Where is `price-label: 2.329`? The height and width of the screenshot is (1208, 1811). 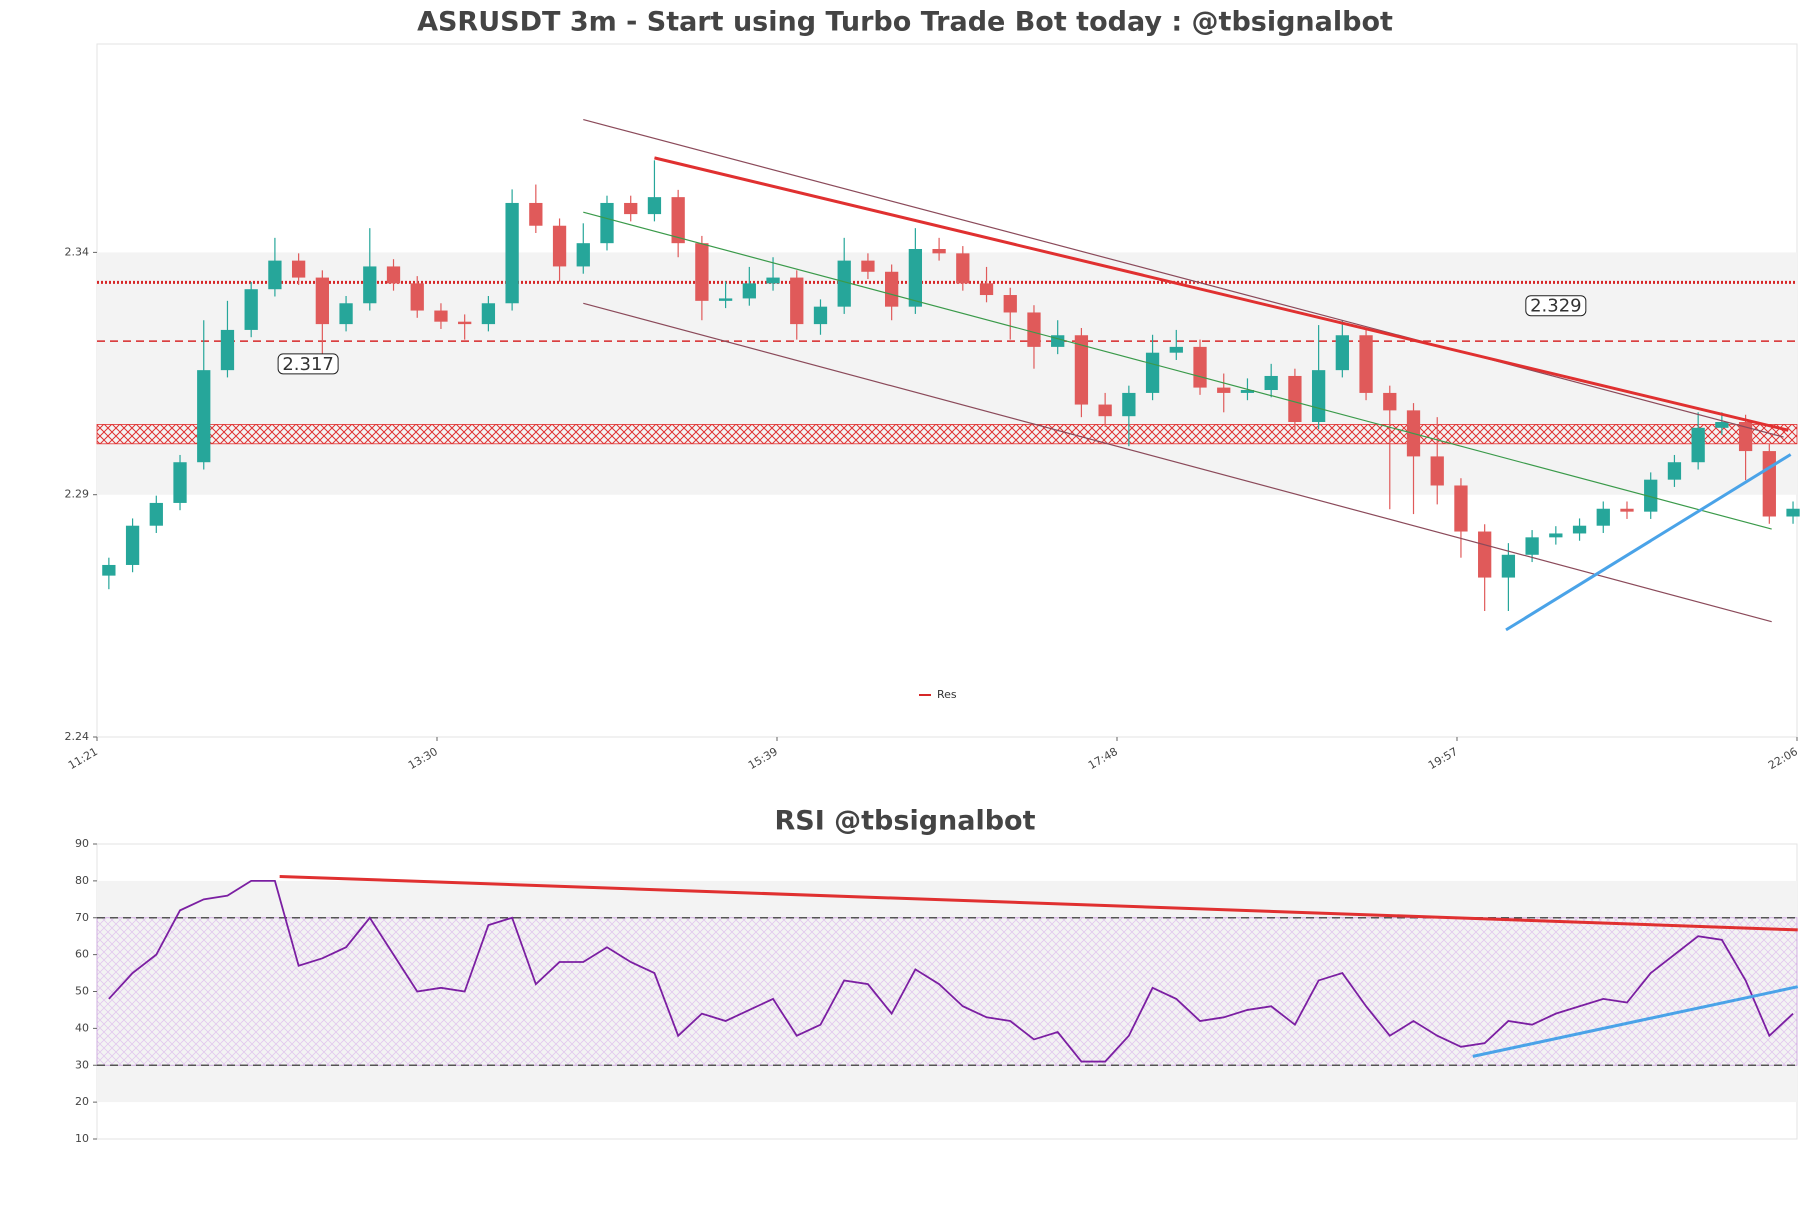
price-label: 2.329 is located at coordinates (1556, 306).